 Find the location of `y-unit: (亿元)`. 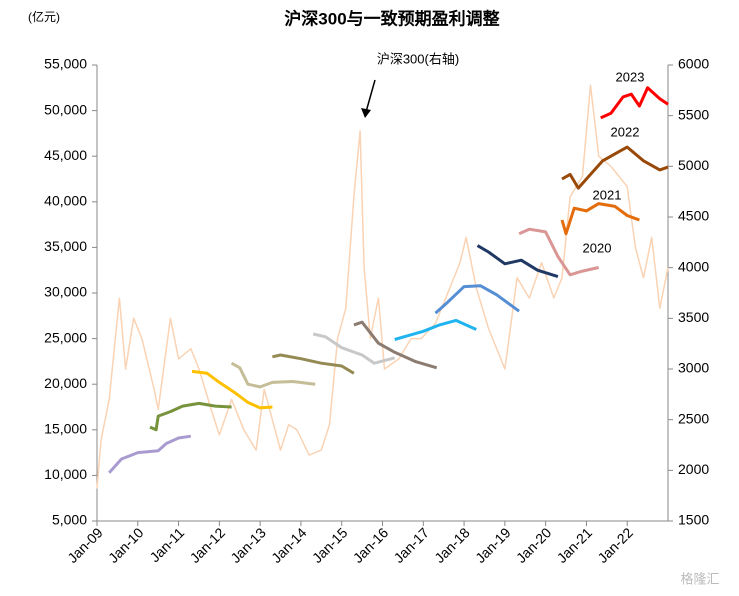

y-unit: (亿元) is located at coordinates (44, 16).